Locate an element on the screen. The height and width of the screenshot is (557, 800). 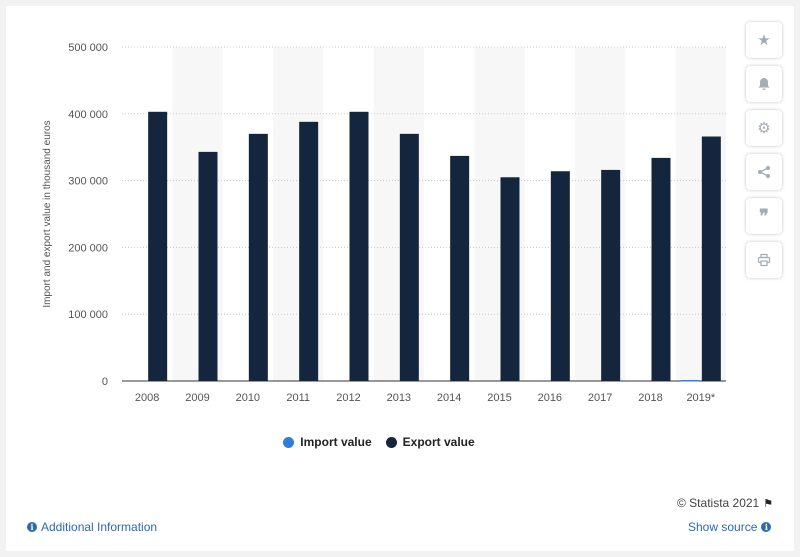
info-icon-source: i is located at coordinates (766, 527).